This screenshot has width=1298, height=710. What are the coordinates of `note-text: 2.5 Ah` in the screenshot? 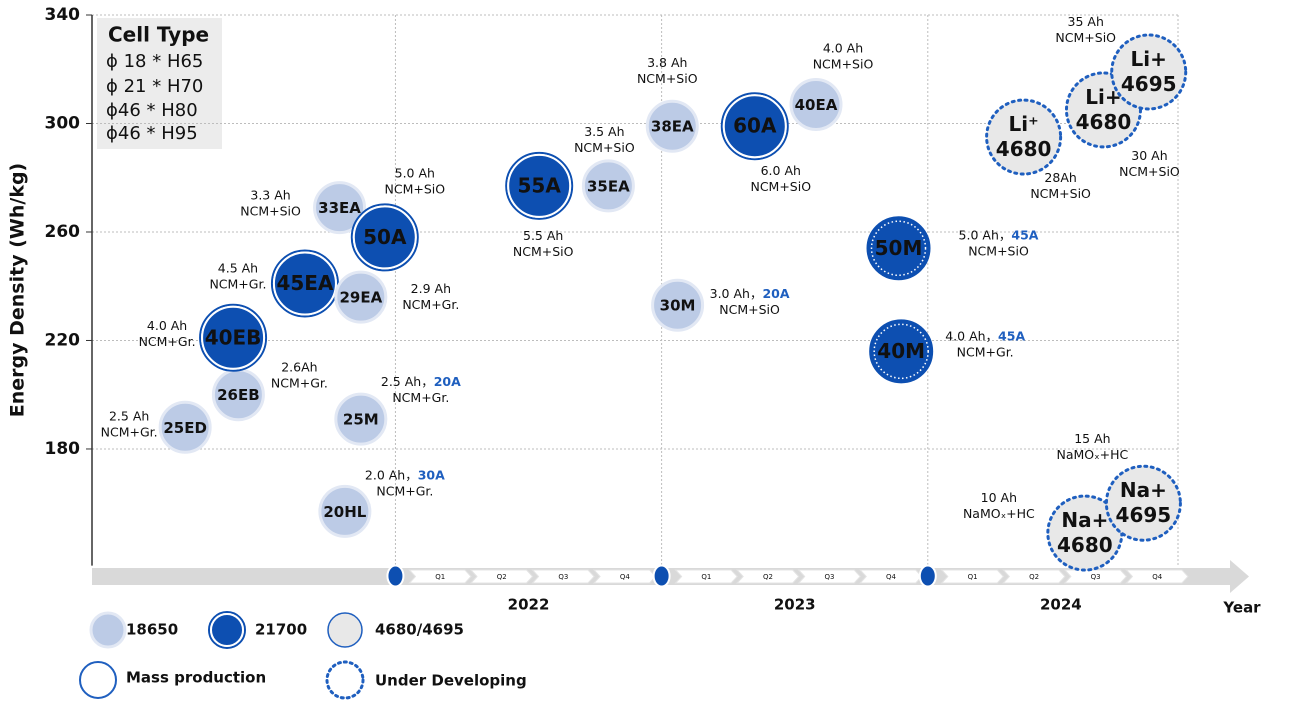 It's located at (129, 415).